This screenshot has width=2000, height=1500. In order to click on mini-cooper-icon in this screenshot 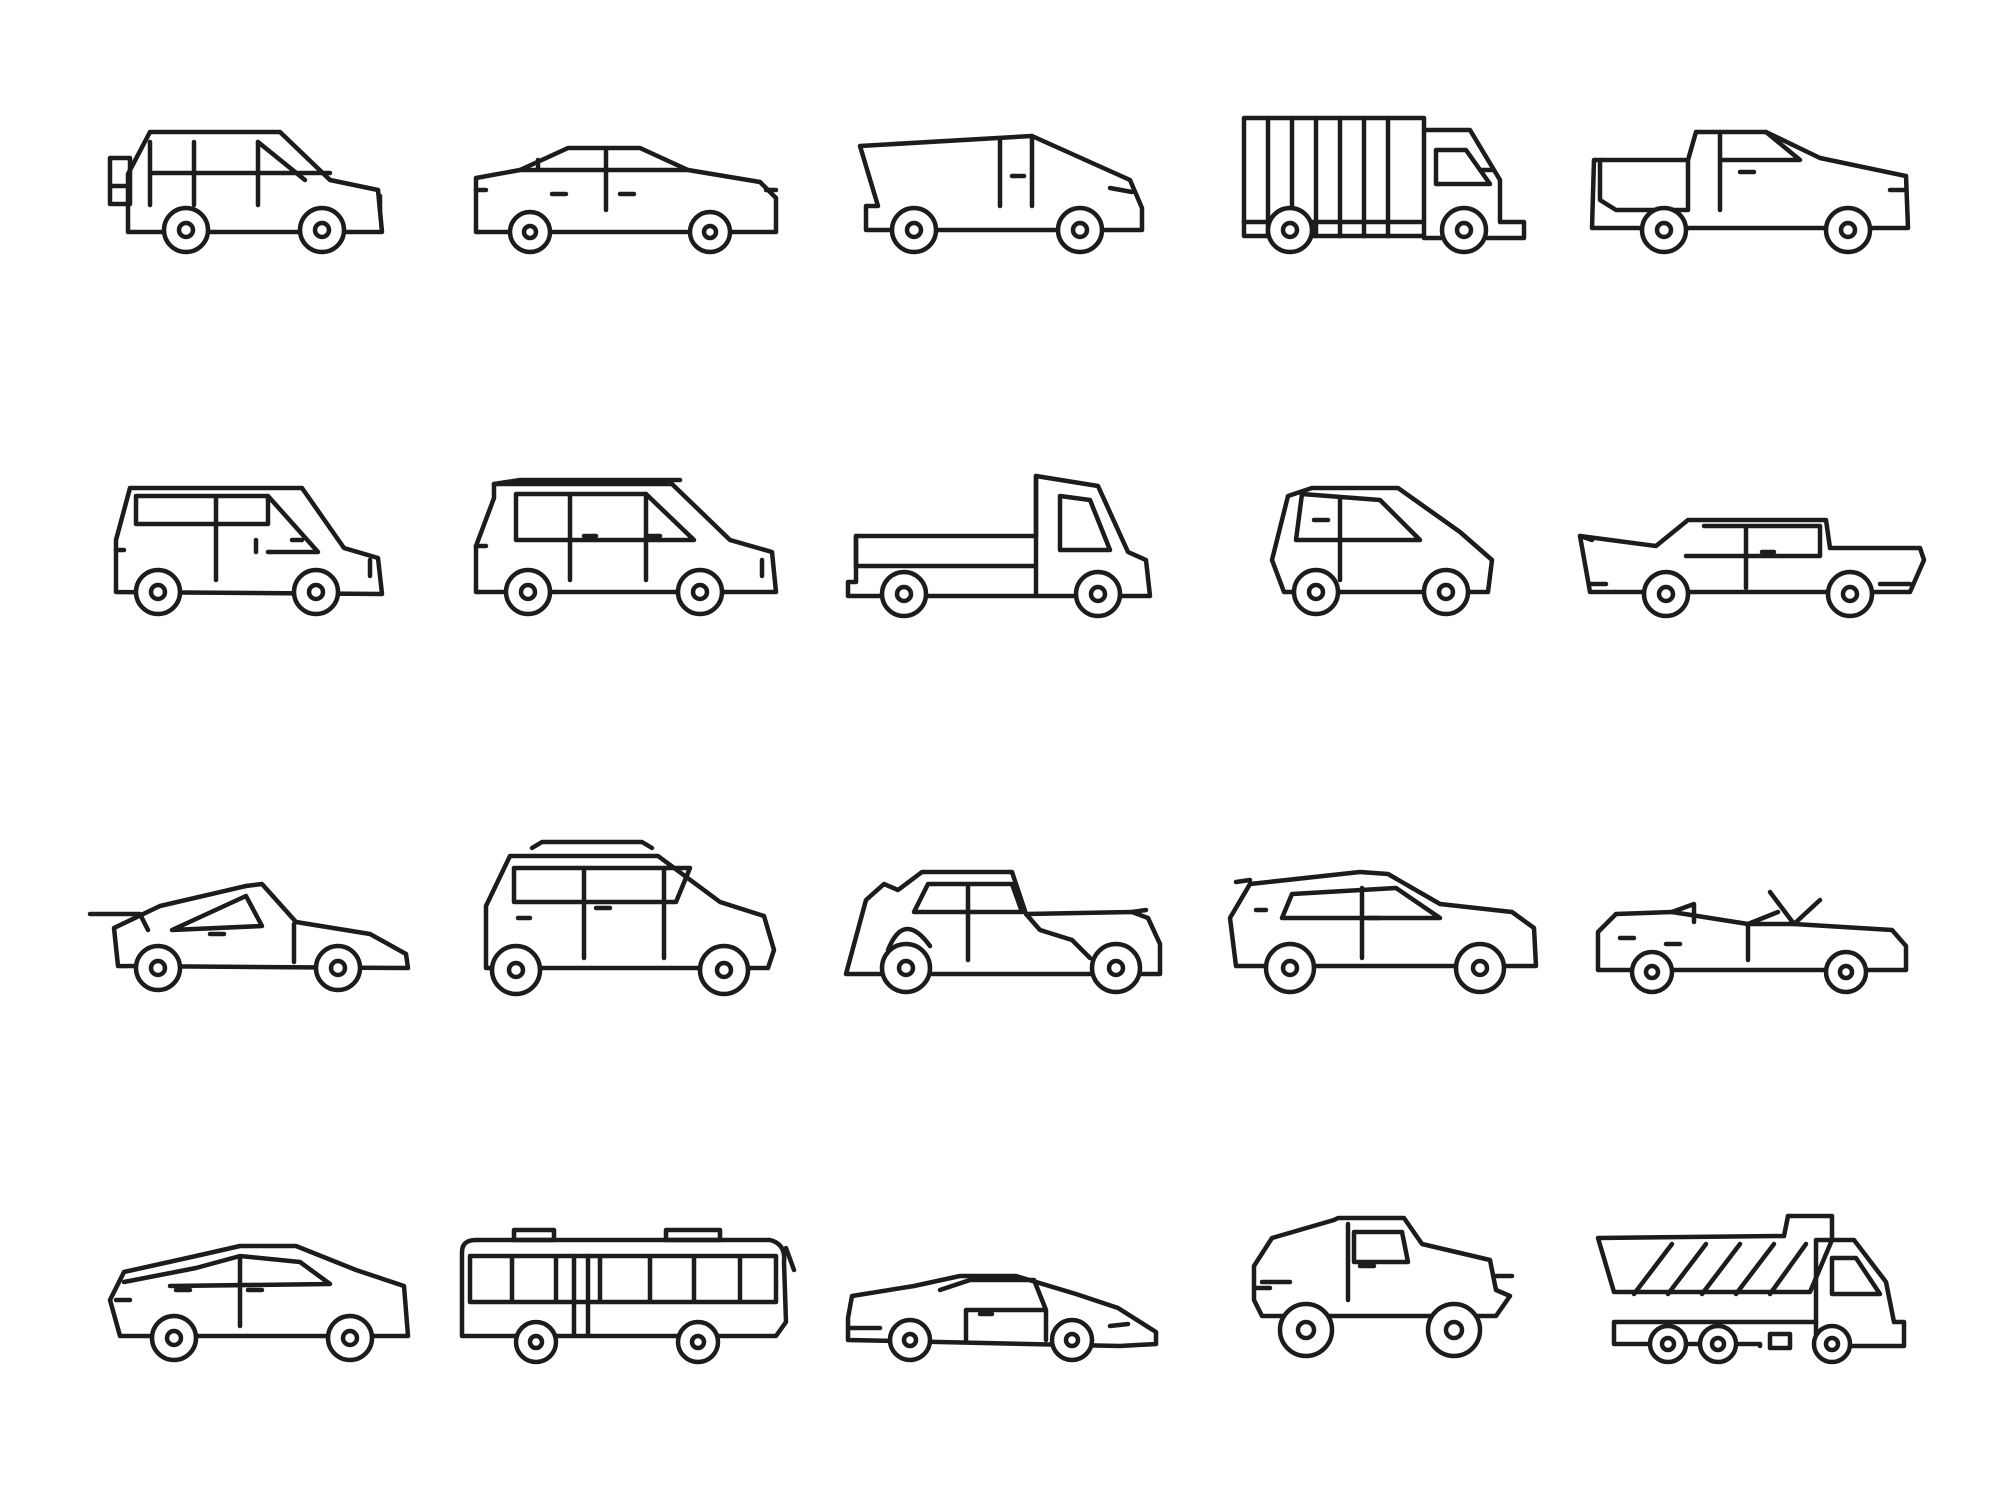, I will do `click(630, 918)`.